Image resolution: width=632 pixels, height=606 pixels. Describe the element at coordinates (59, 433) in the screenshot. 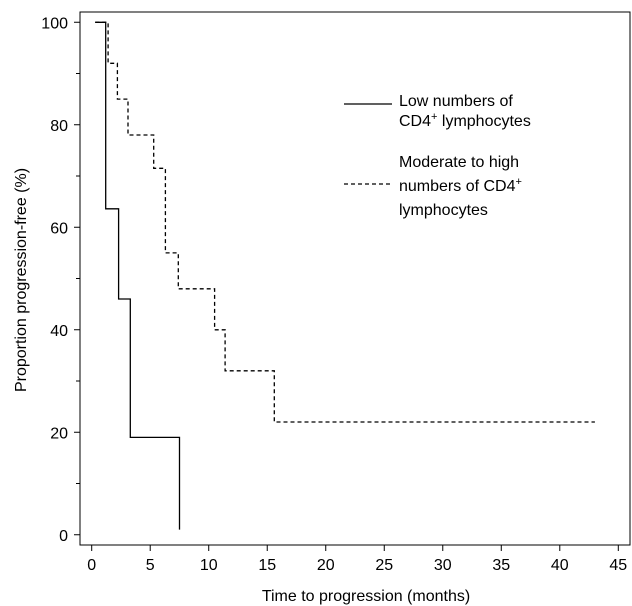

I see `y-tick-label: 20` at that location.